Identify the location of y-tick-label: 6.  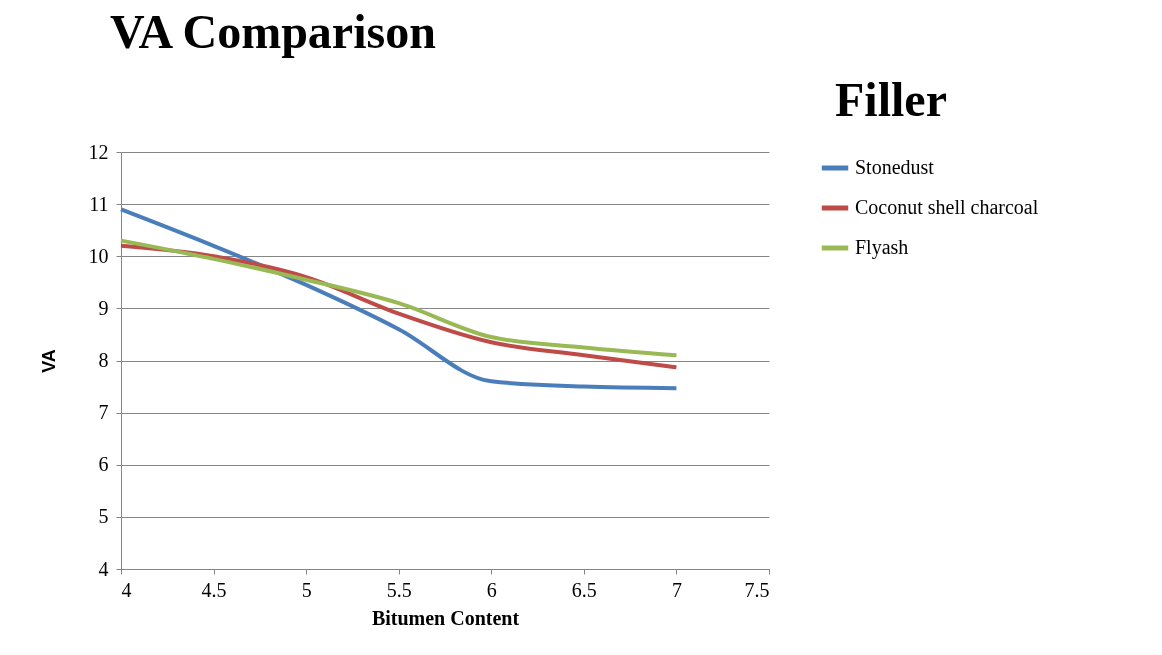
(103, 464).